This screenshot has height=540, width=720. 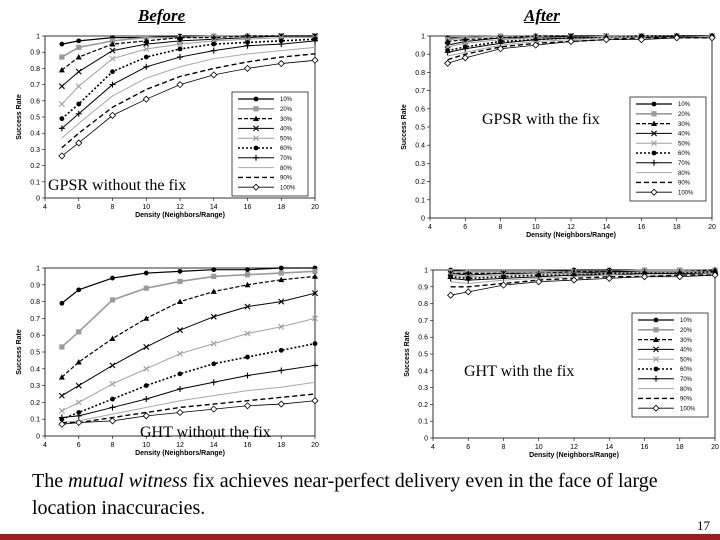 I want to click on y-tick-label: 0.2, so click(x=35, y=403).